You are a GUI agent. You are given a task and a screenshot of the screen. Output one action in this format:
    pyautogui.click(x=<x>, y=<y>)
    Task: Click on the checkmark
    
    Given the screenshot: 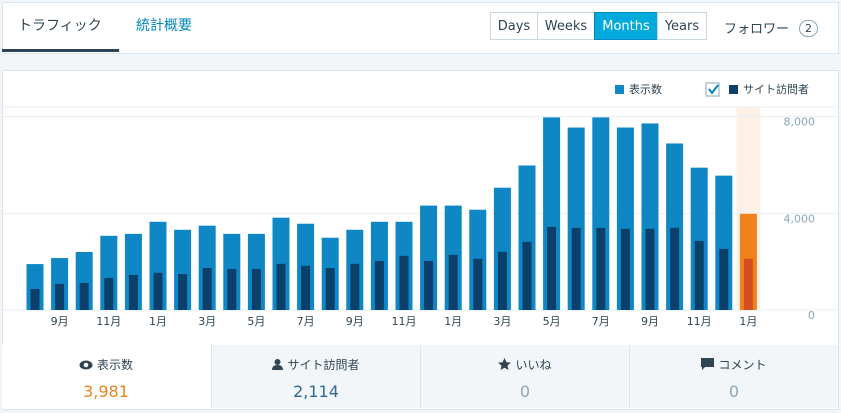 What is the action you would take?
    pyautogui.click(x=713, y=89)
    